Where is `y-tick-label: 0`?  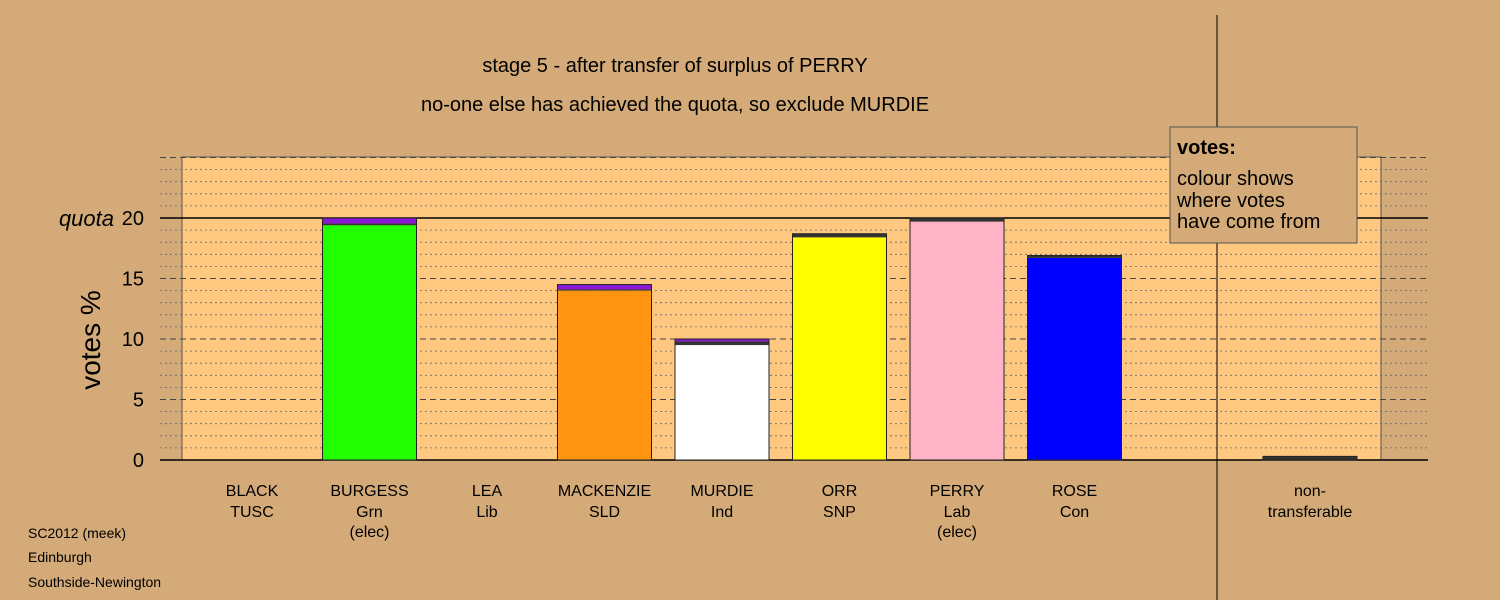
y-tick-label: 0 is located at coordinates (138, 461).